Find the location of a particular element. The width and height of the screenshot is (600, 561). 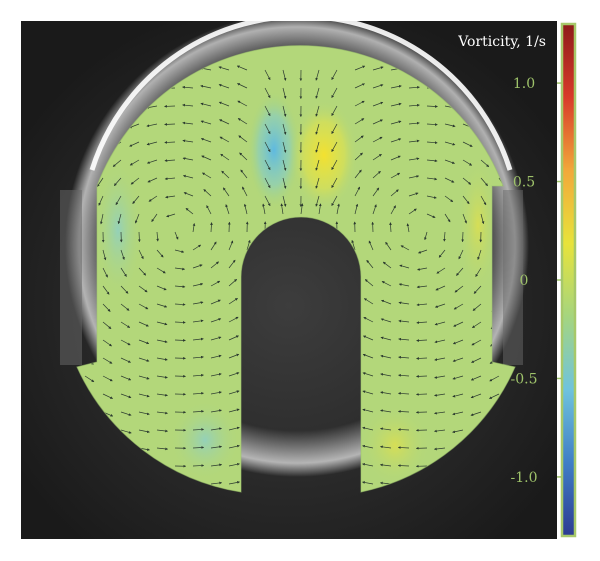

colorbar-ticks: 1.0 0.5 0 -0.5 -1.0 is located at coordinates (536, 281).